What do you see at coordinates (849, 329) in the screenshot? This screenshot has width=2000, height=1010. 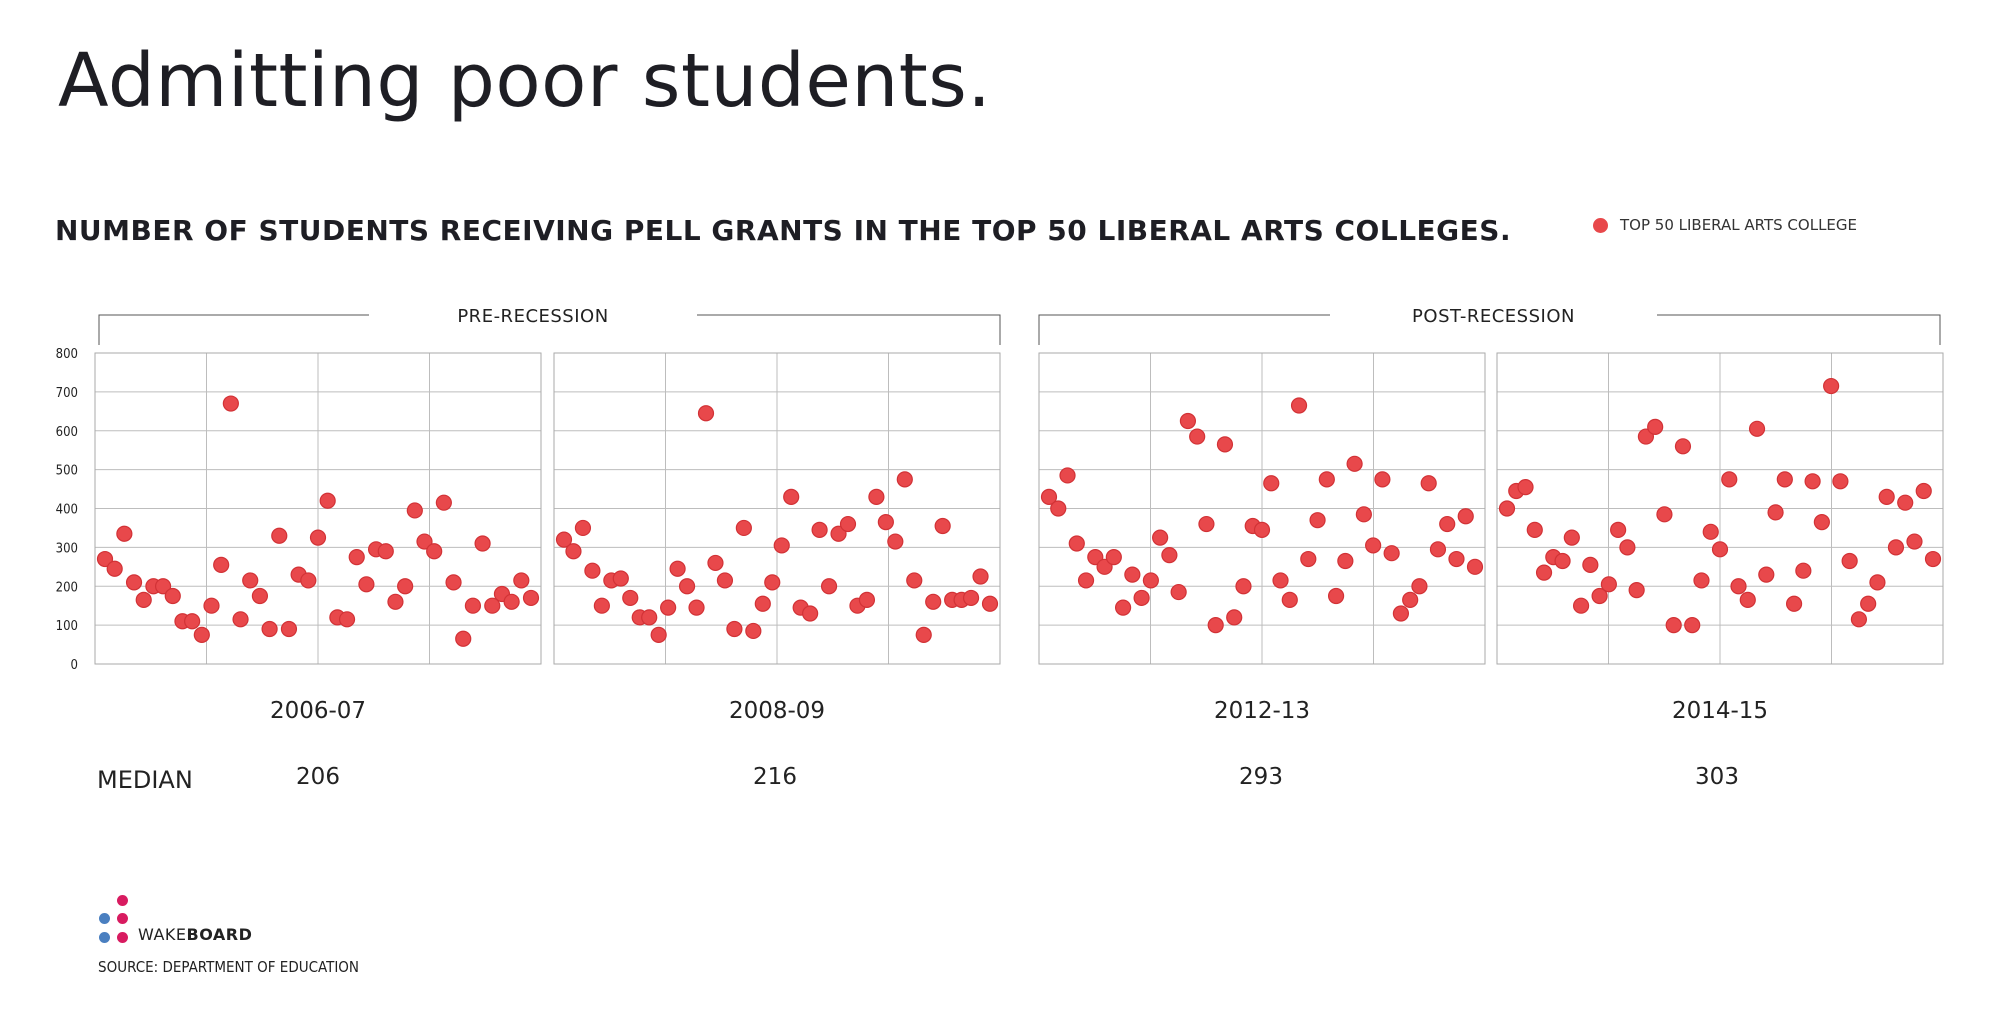 I see `pre-recession-group-bracket-right` at bounding box center [849, 329].